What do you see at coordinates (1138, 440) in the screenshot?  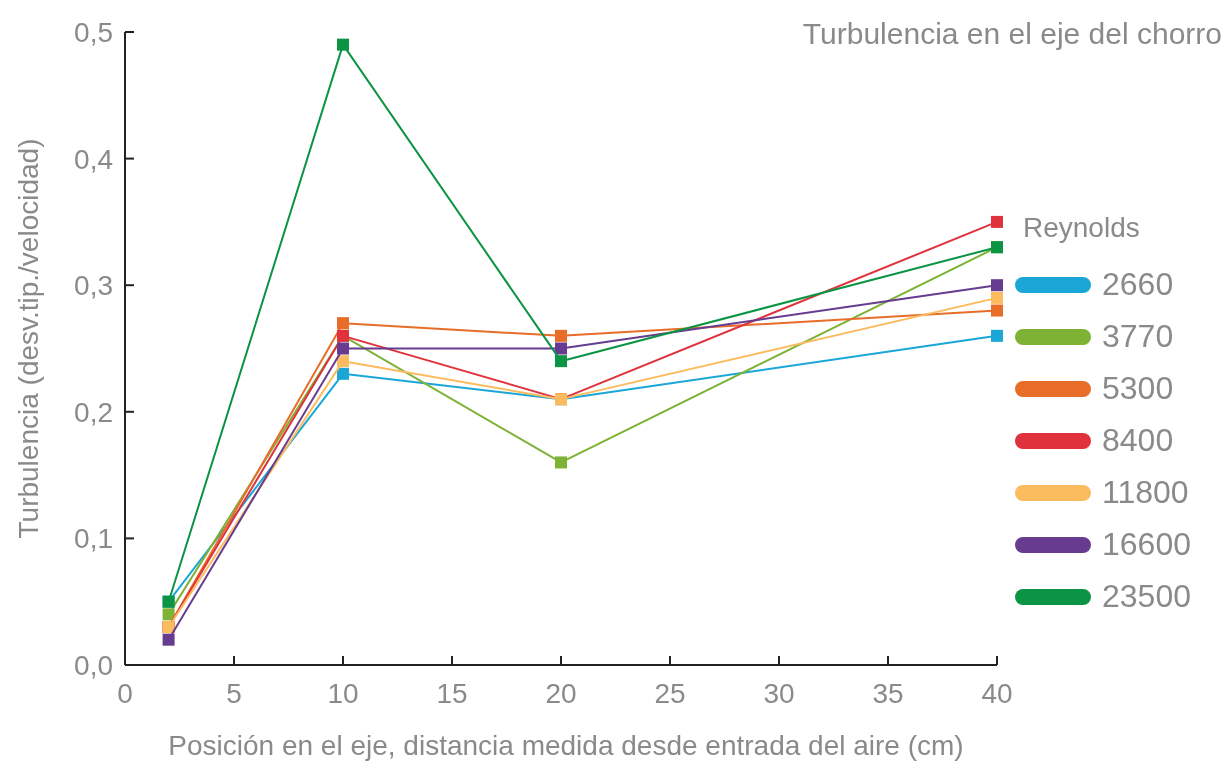 I see `legend-label: 8400` at bounding box center [1138, 440].